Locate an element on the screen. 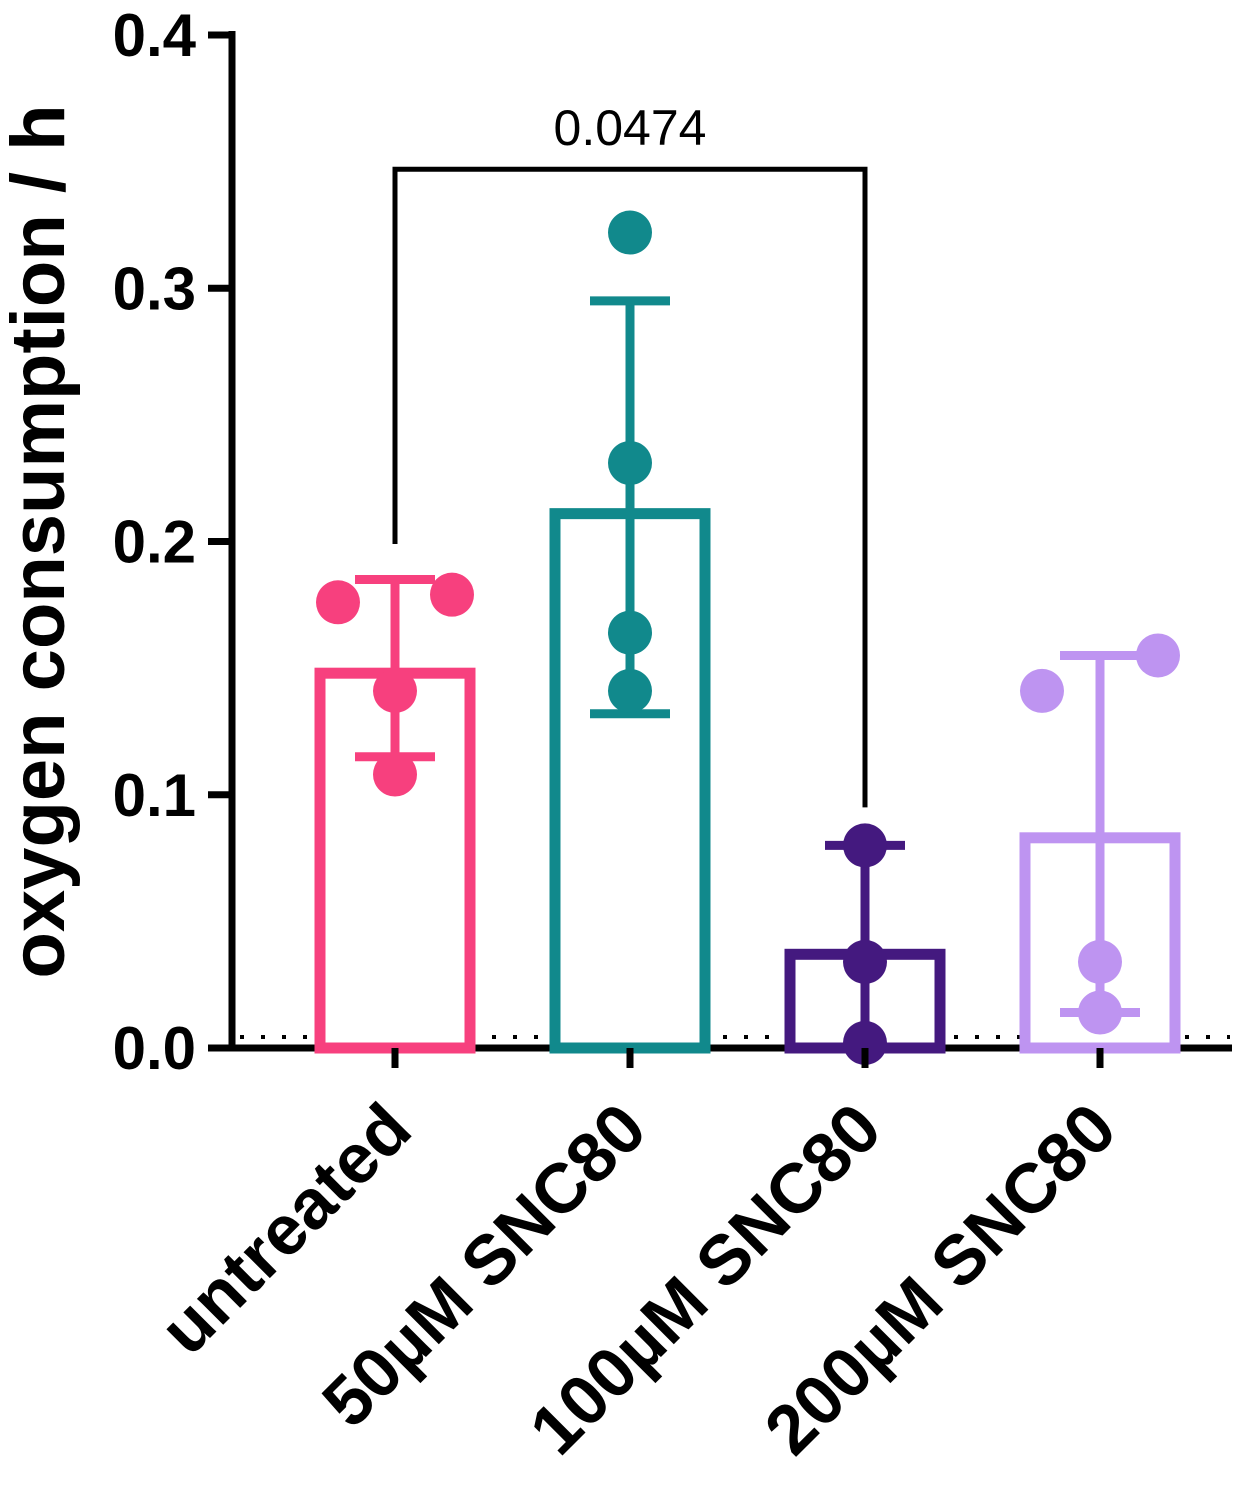 The image size is (1257, 1500). y-tick-label: 0.1 is located at coordinates (154, 795).